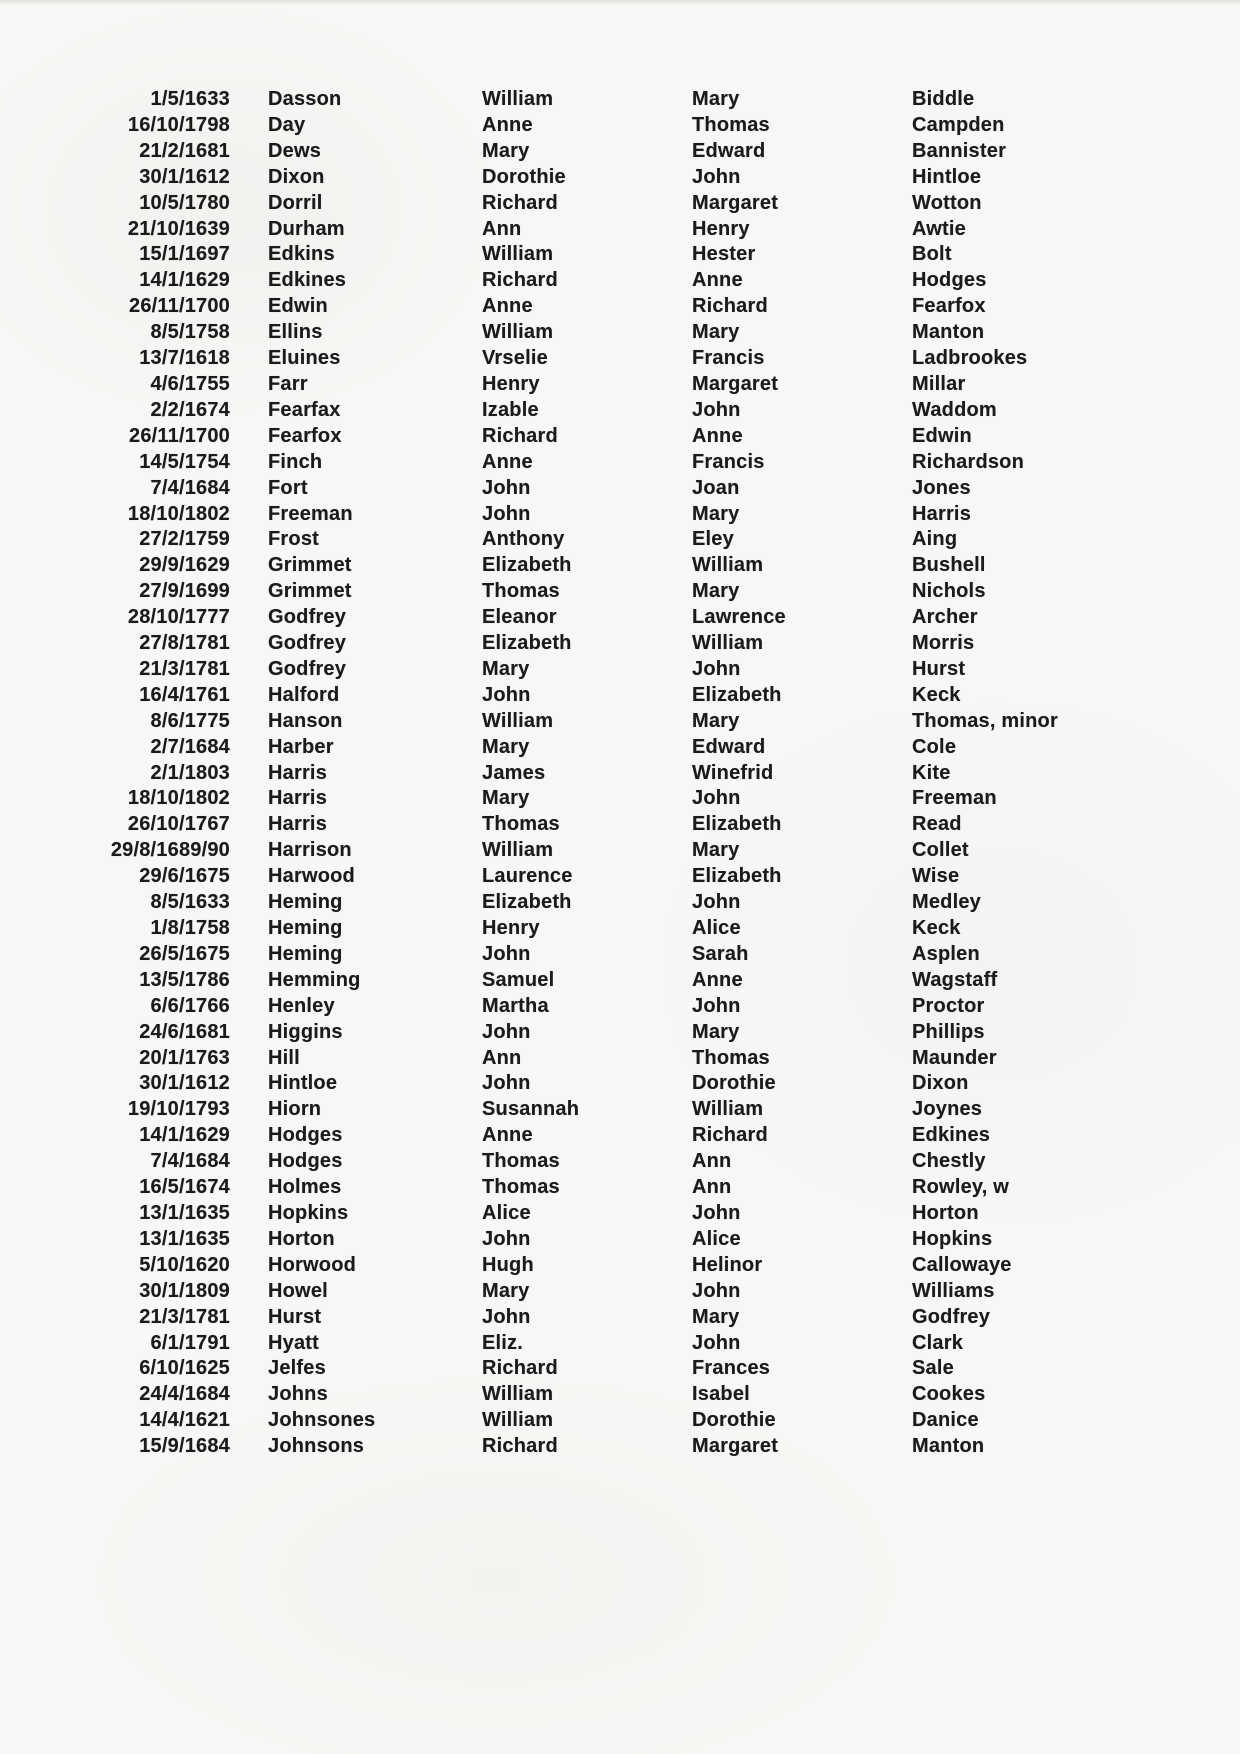 This screenshot has height=1754, width=1240. Describe the element at coordinates (190, 409) in the screenshot. I see `record-date: 2/2/1674` at that location.